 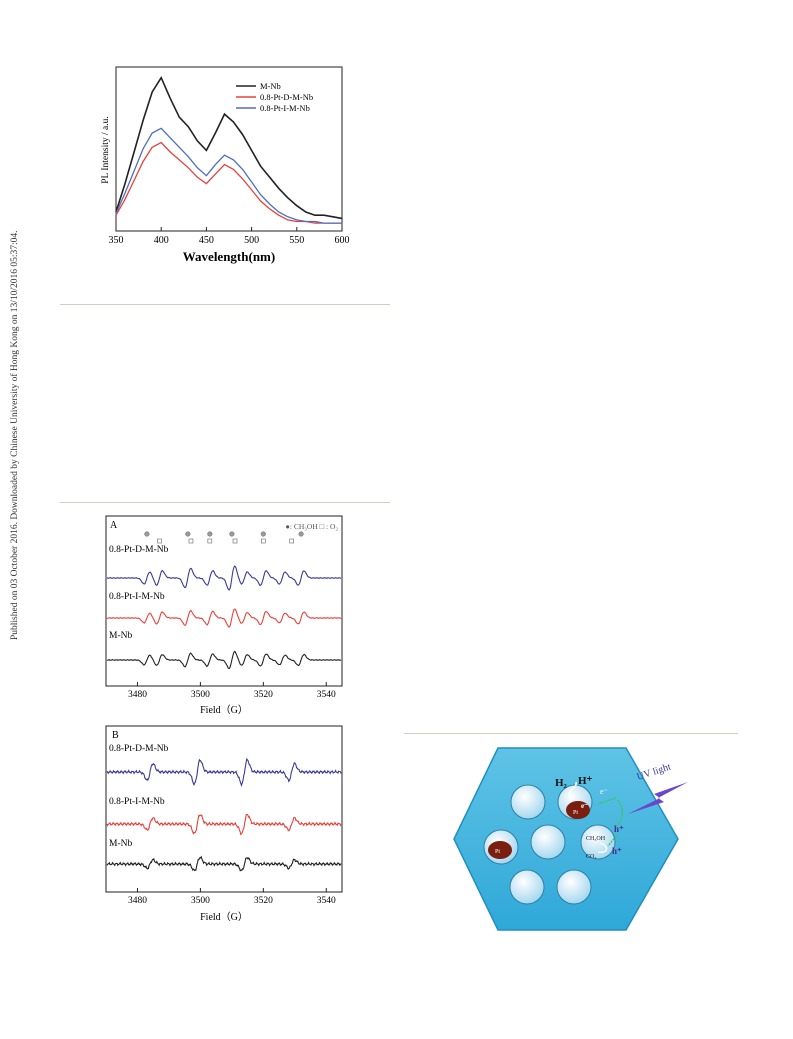 I want to click on pl-xticks: 350 400 450 500 550 600, so click(x=229, y=236).